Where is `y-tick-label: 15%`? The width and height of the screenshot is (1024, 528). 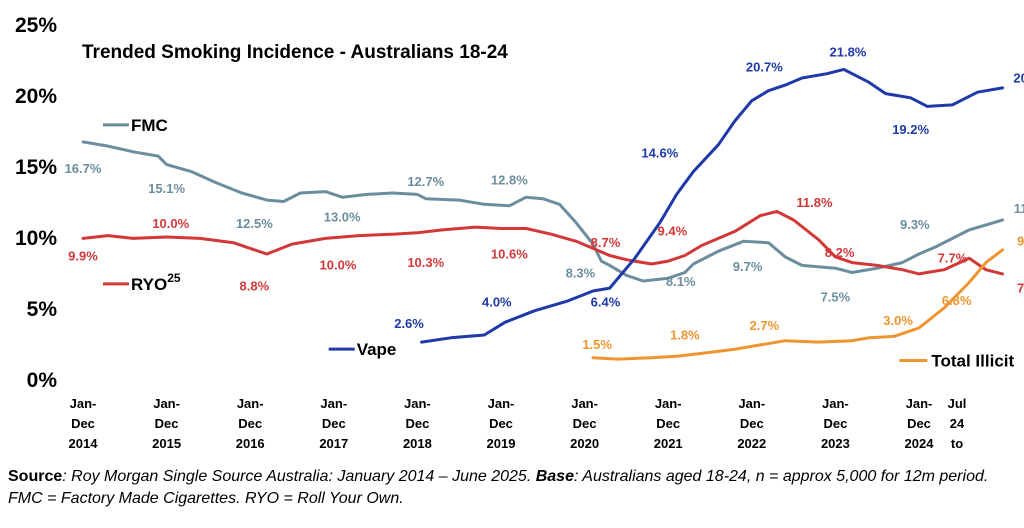
y-tick-label: 15% is located at coordinates (36, 167).